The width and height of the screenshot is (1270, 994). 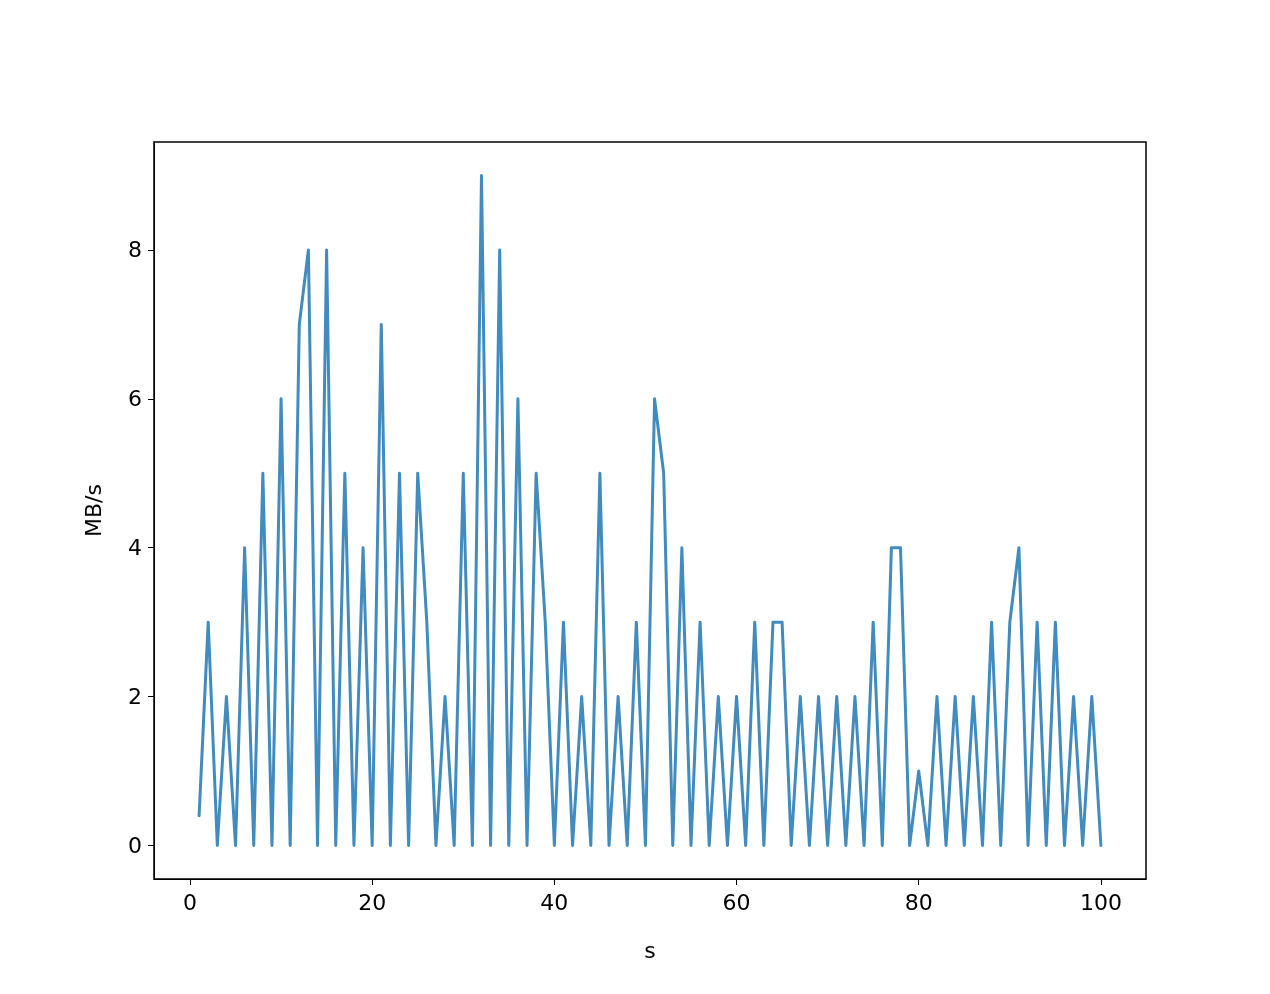 What do you see at coordinates (135, 548) in the screenshot?
I see `y-tick-label: 4` at bounding box center [135, 548].